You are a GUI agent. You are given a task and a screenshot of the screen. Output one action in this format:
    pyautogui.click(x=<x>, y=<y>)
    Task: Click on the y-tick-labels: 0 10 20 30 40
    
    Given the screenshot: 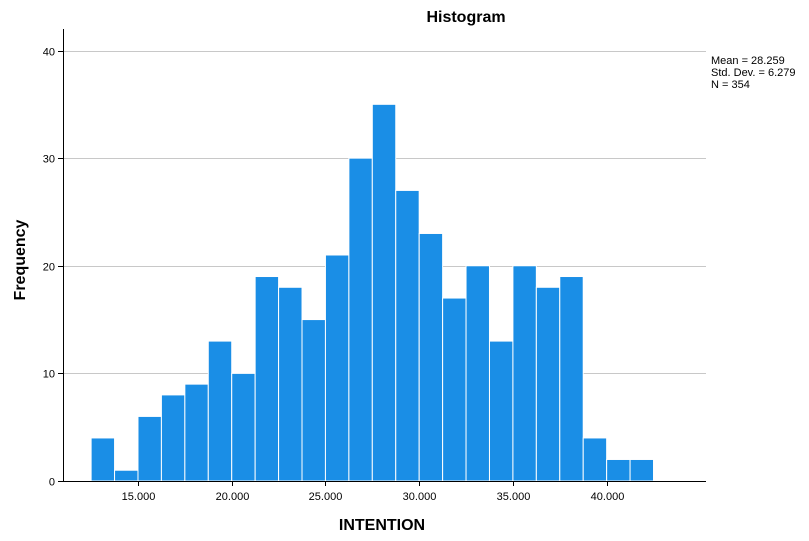 What is the action you would take?
    pyautogui.click(x=49, y=268)
    